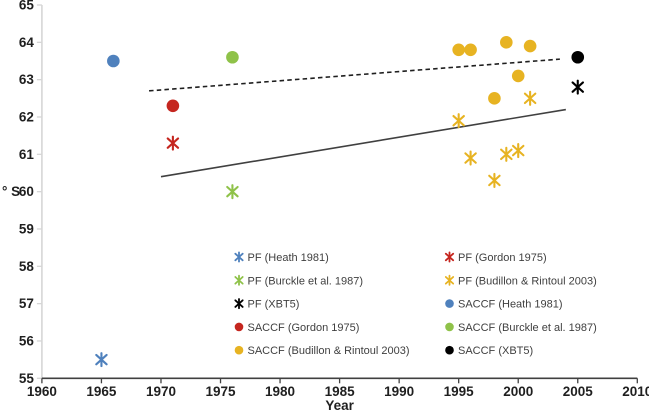 The image size is (649, 413). What do you see at coordinates (363, 143) in the screenshot?
I see `trendline-pf-trend` at bounding box center [363, 143].